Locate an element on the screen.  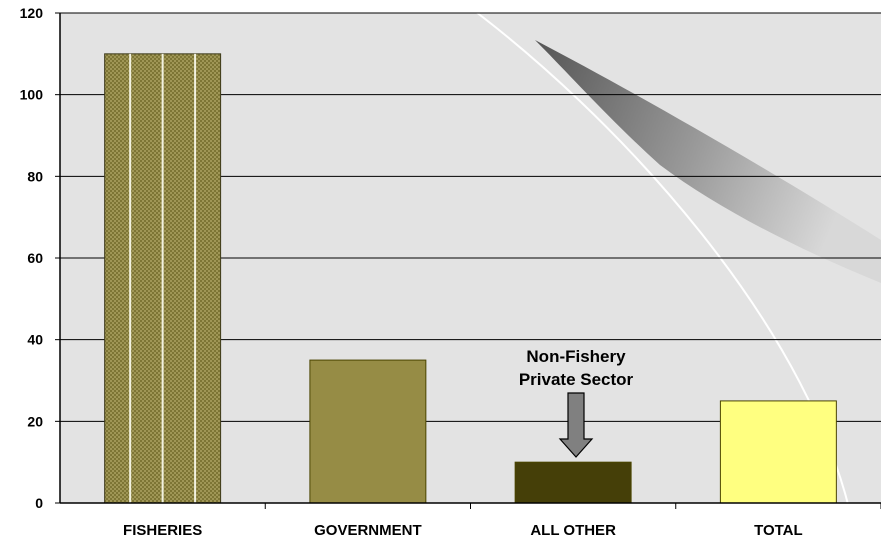
y-tick-label: 80 is located at coordinates (35, 176).